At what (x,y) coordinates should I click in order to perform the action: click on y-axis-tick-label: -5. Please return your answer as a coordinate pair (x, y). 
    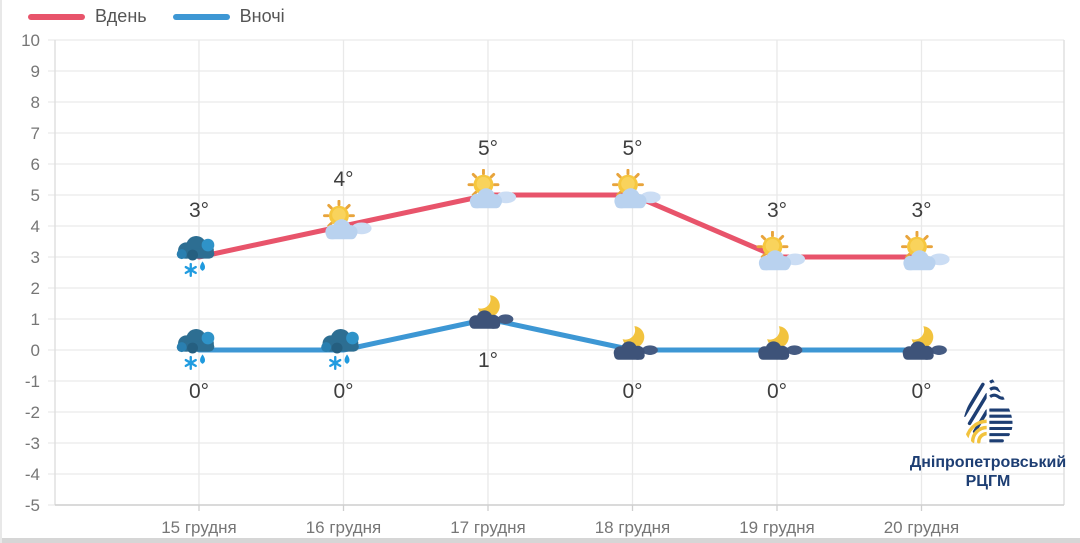
    Looking at the image, I should click on (32, 505).